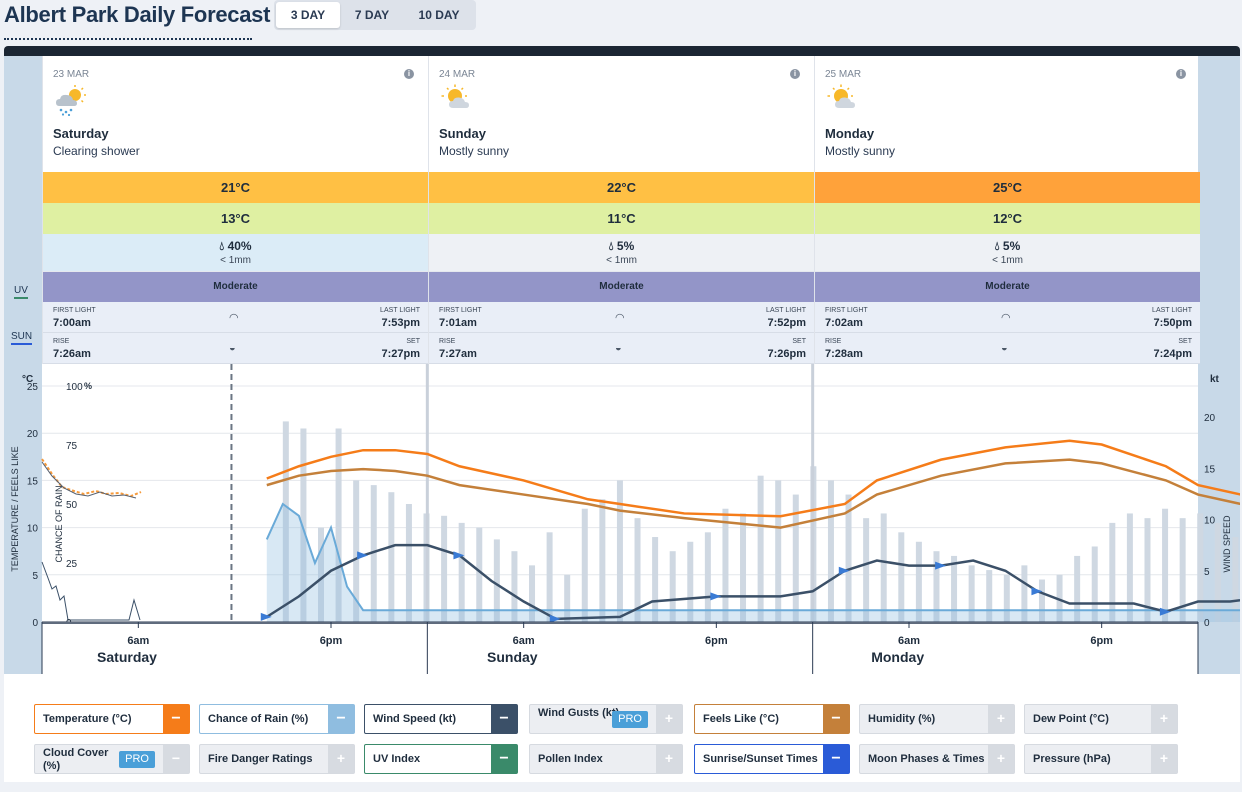  What do you see at coordinates (1172, 323) in the screenshot?
I see `last-light-time: 7:50pm` at bounding box center [1172, 323].